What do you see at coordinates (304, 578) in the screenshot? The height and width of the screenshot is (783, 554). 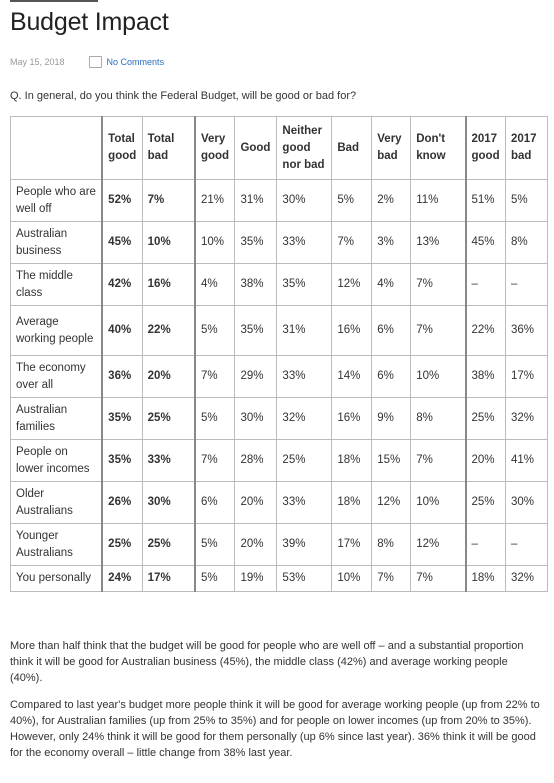 I see `table-cell: 53%` at bounding box center [304, 578].